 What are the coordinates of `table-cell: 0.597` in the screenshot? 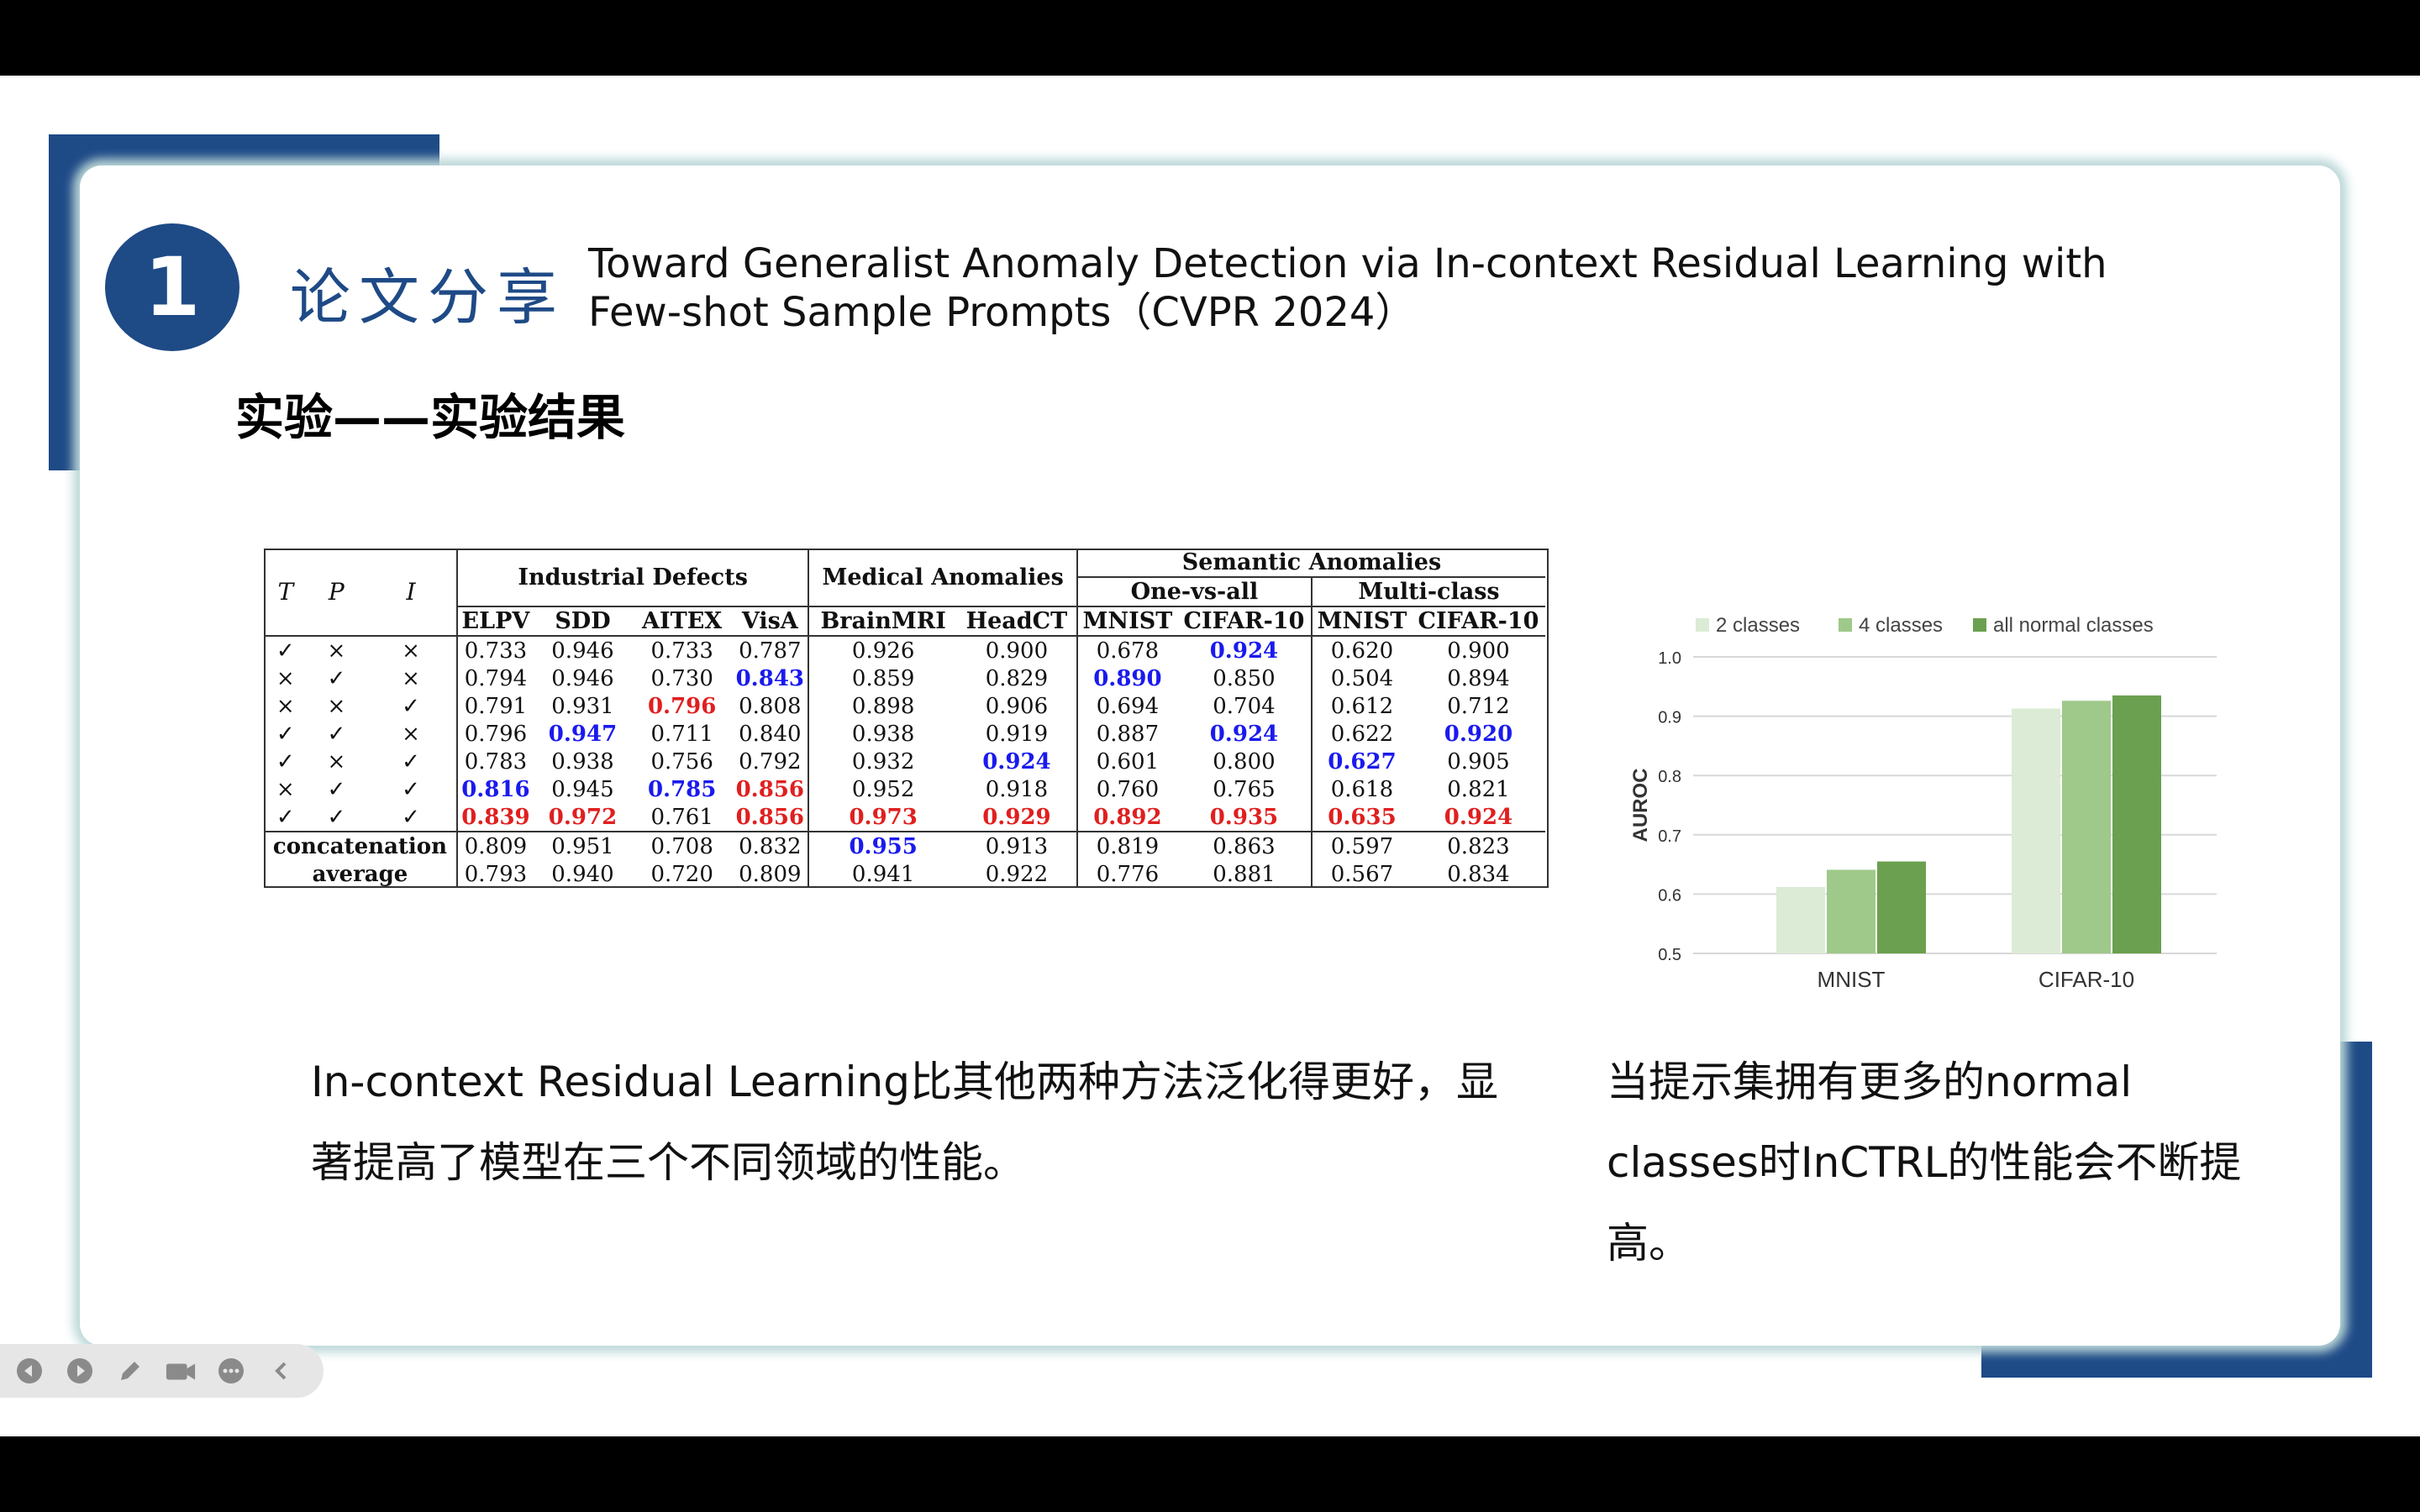 It's located at (1361, 845).